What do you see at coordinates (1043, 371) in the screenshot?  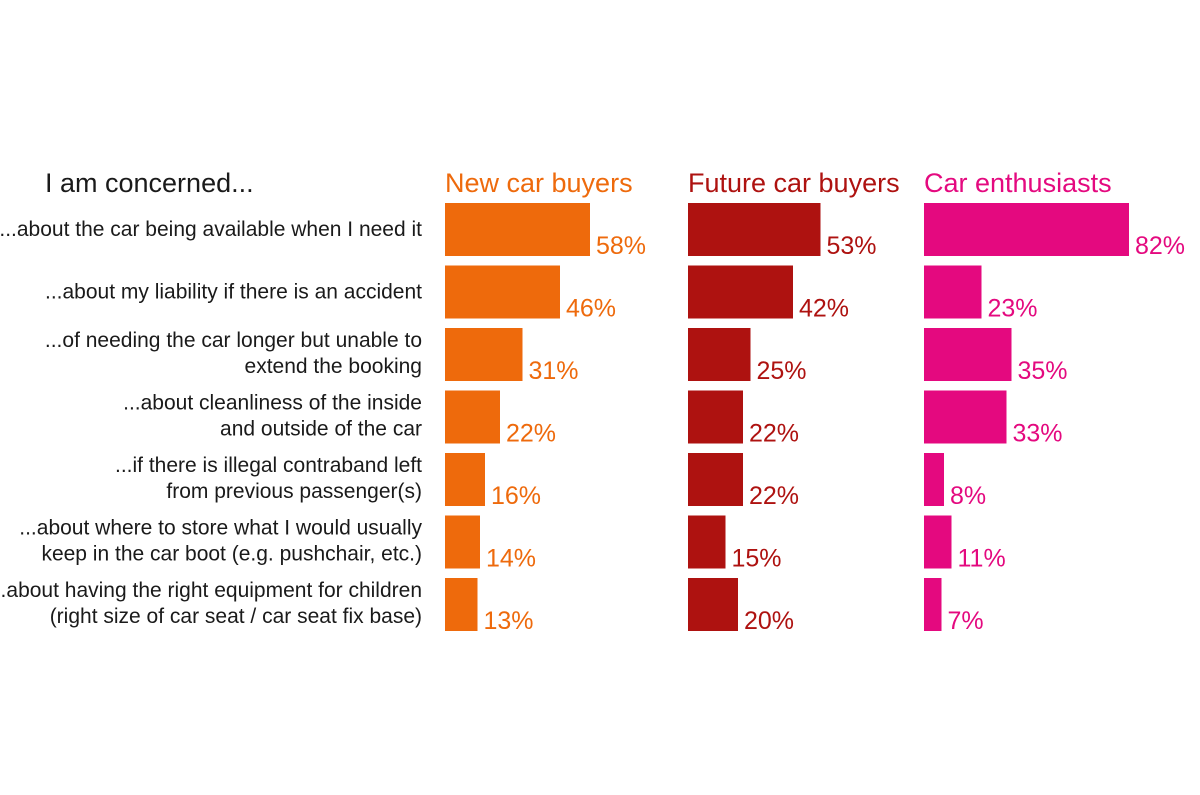 I see `data-label: 35%` at bounding box center [1043, 371].